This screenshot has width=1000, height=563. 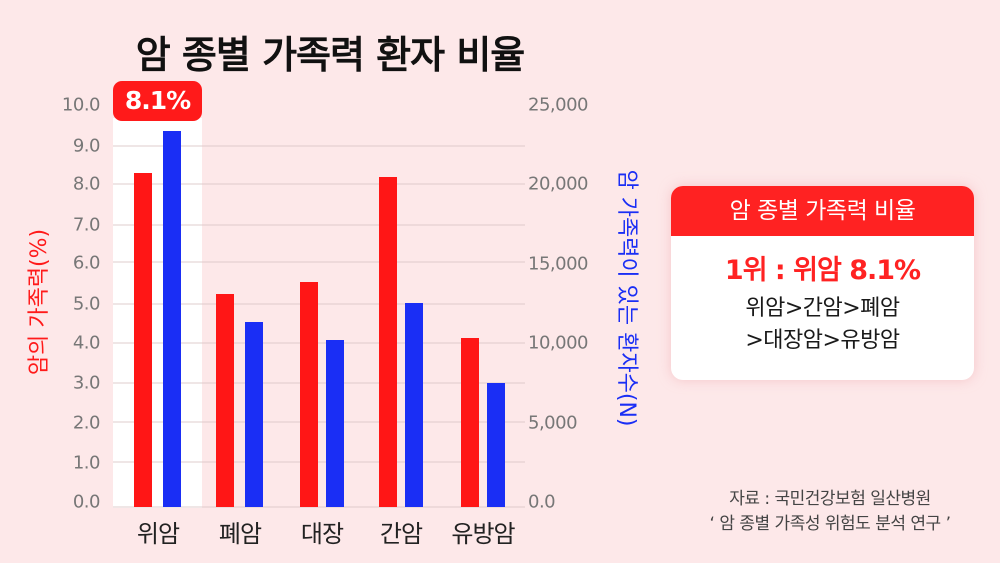 I want to click on y-tick-left: 3.0, so click(x=86, y=383).